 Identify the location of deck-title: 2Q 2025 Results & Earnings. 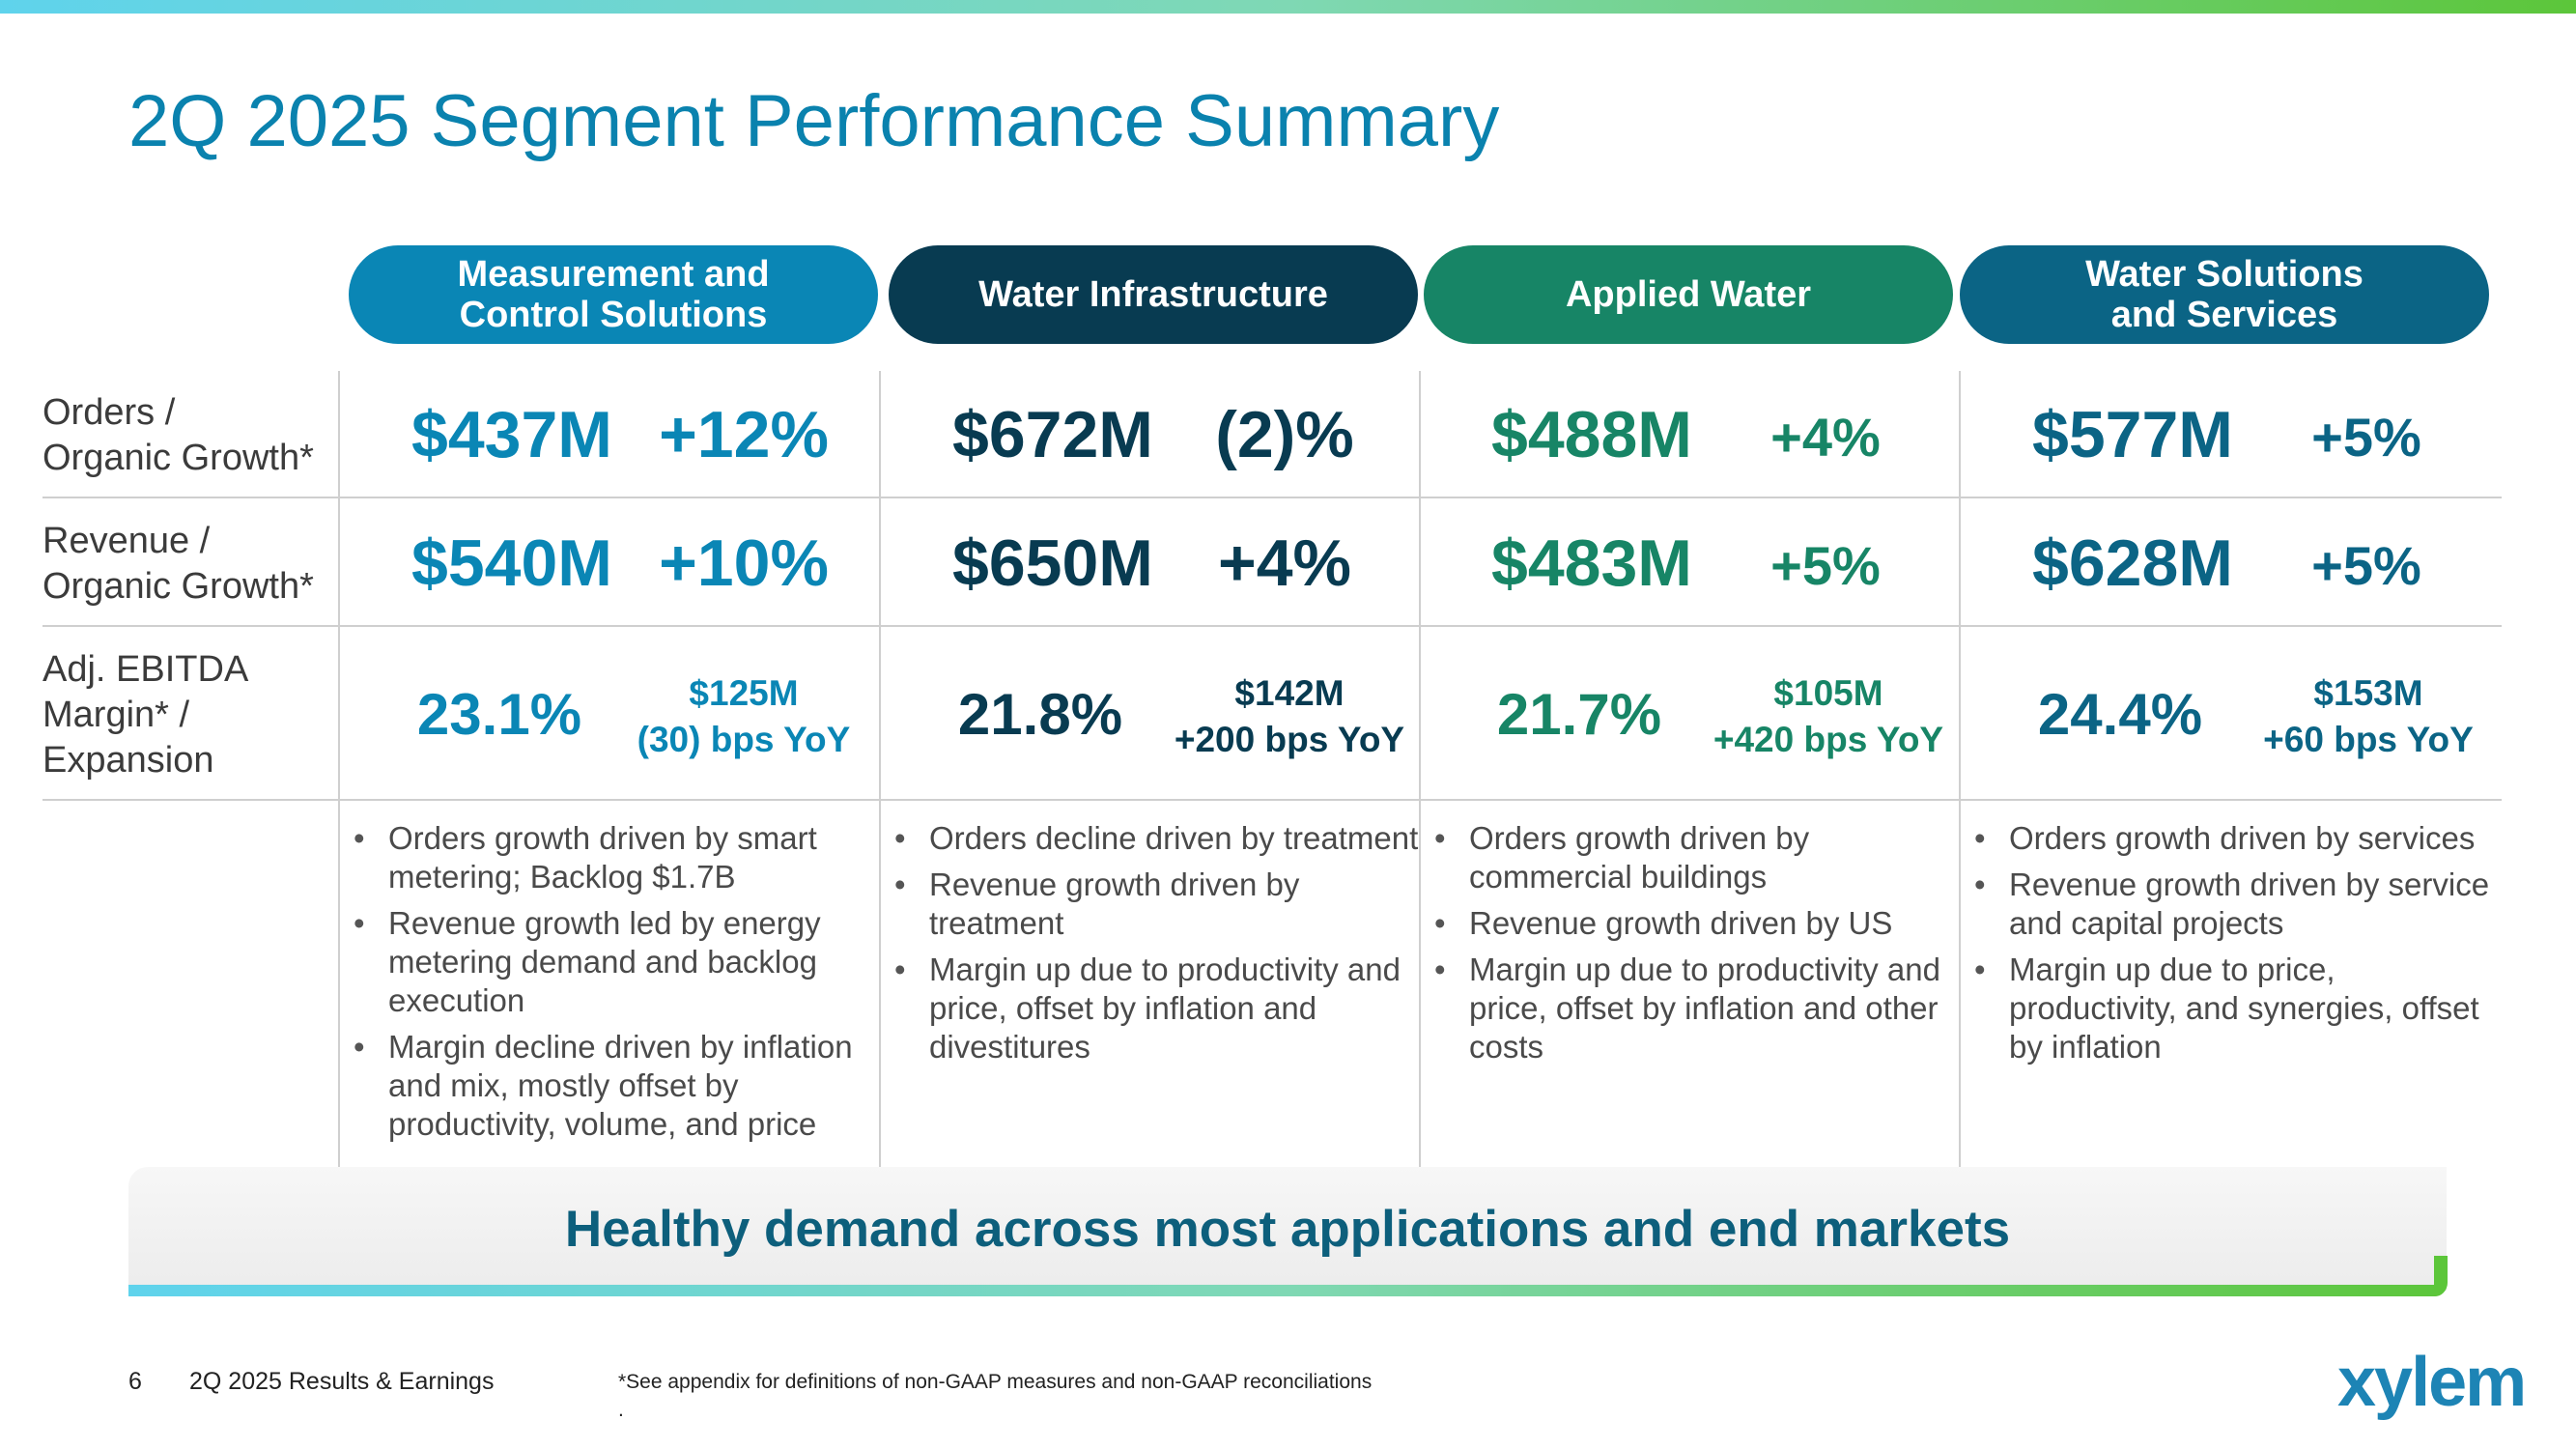
(342, 1381).